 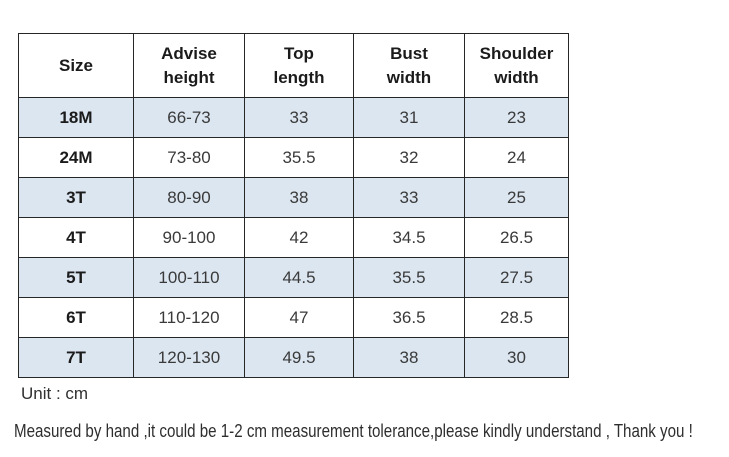 I want to click on advise-height-cell: 90-100, so click(x=189, y=237).